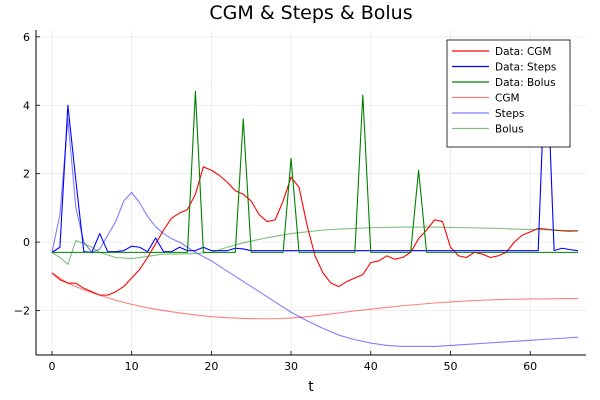 The width and height of the screenshot is (600, 400). What do you see at coordinates (291, 366) in the screenshot?
I see `x-tick-label: 30` at bounding box center [291, 366].